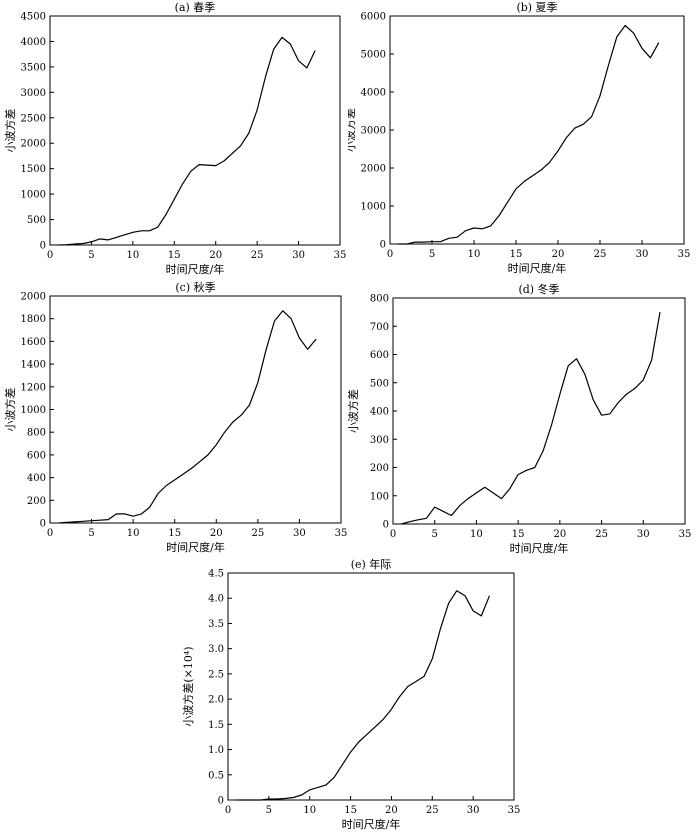 The width and height of the screenshot is (700, 838). What do you see at coordinates (216, 649) in the screenshot?
I see `y-tick-label: 3.0` at bounding box center [216, 649].